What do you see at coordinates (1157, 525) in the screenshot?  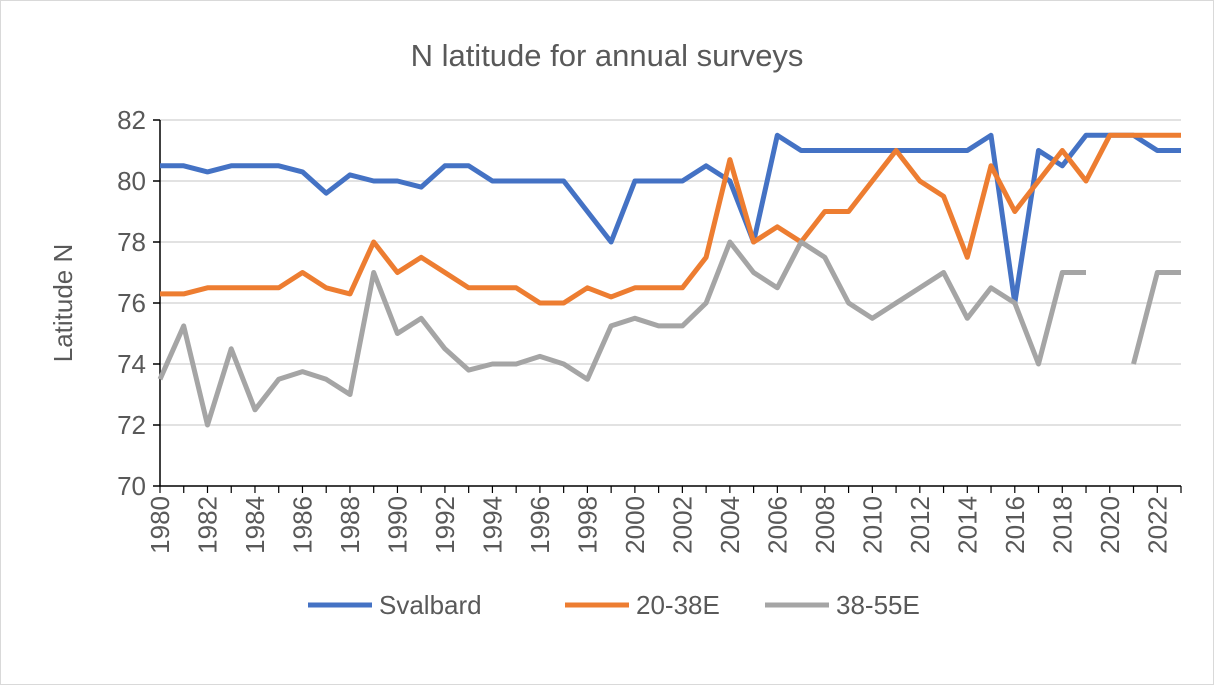 I see `x-tick-label: 2022` at bounding box center [1157, 525].